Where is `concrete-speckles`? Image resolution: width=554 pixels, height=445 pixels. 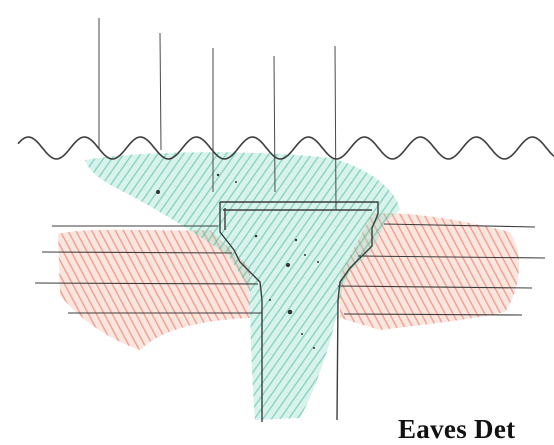 concrete-speckles is located at coordinates (237, 261).